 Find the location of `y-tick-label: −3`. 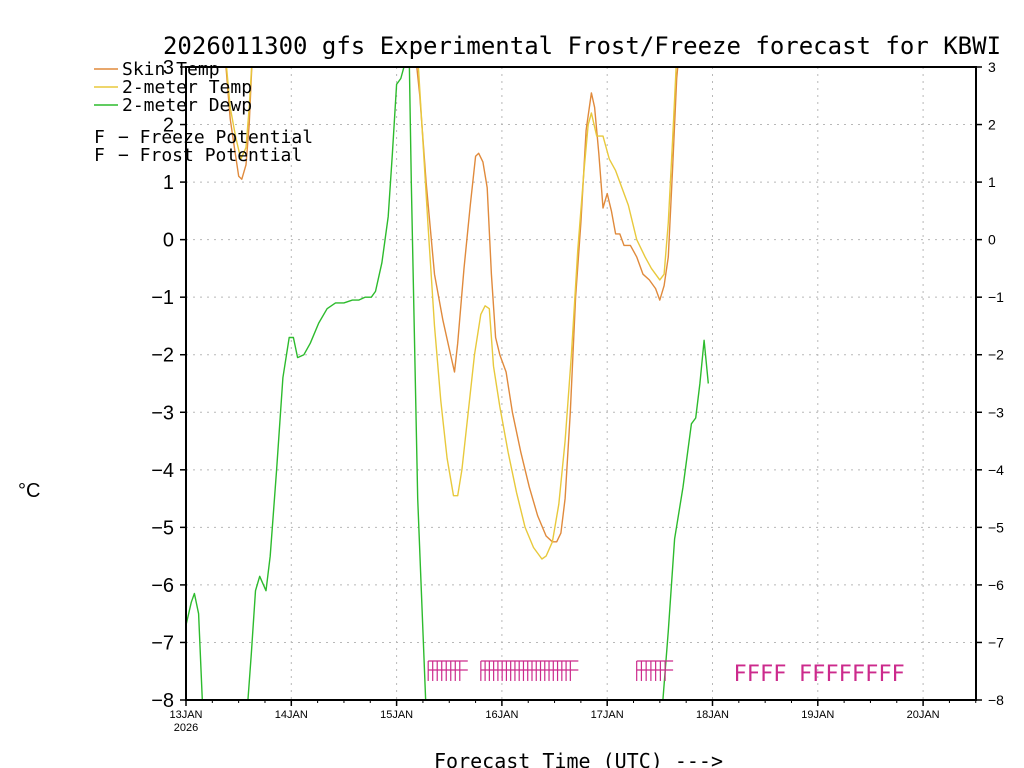

y-tick-label: −3 is located at coordinates (162, 413).